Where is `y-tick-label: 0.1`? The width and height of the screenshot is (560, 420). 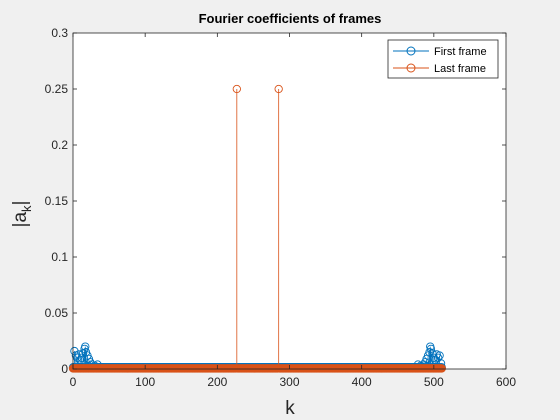 y-tick-label: 0.1 is located at coordinates (59, 257).